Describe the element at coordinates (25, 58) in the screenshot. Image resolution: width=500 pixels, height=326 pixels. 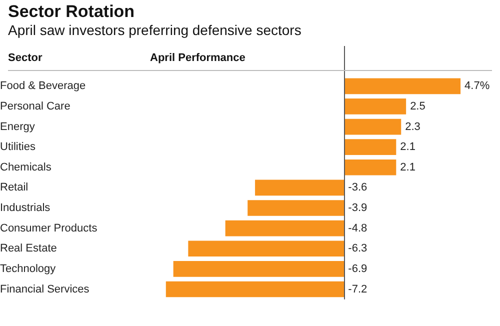
I see `y-axis-title: Sector` at that location.